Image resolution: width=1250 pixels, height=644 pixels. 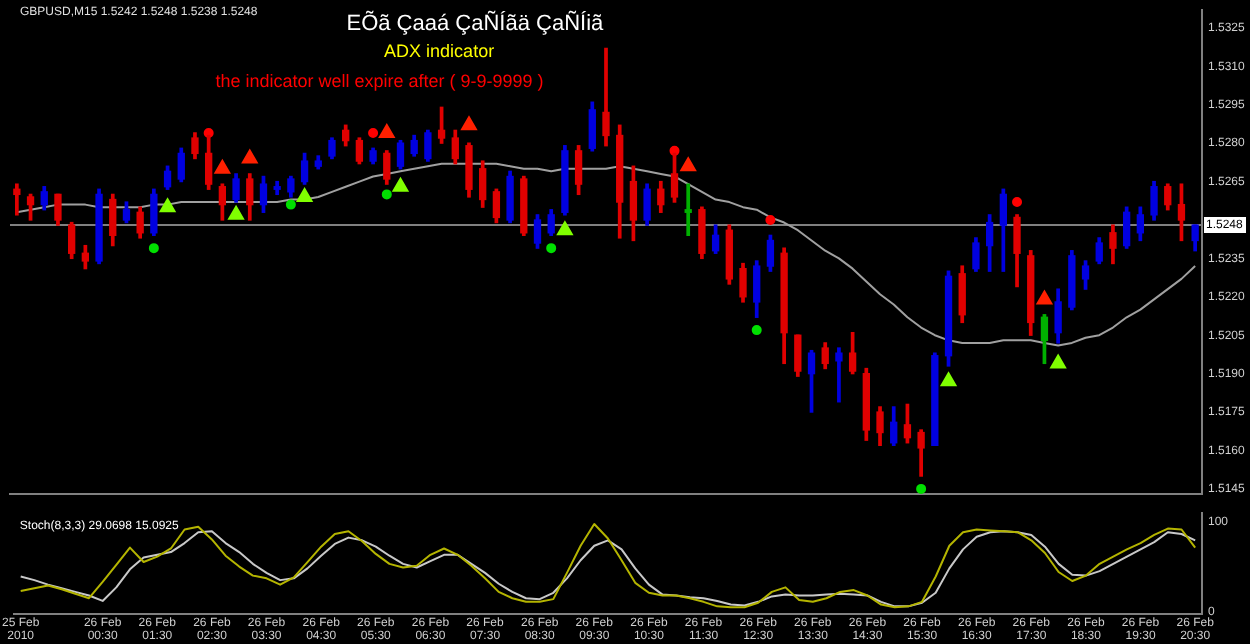 I want to click on annotation: the indicator well expire after ( 9-9-9999 ), so click(x=379, y=80).